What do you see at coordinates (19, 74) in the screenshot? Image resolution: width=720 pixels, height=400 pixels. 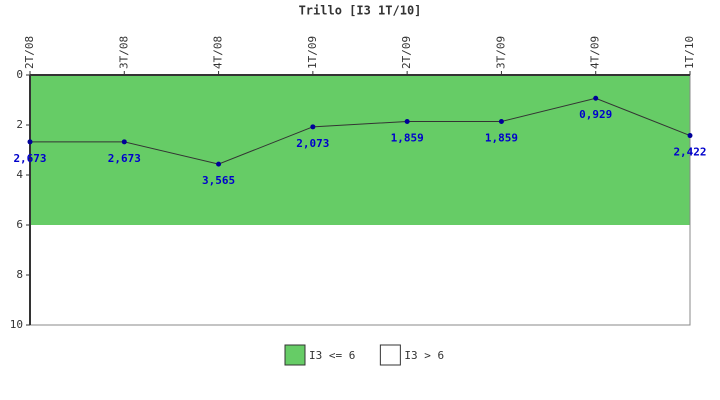 I see `y-tick-label: 0` at bounding box center [19, 74].